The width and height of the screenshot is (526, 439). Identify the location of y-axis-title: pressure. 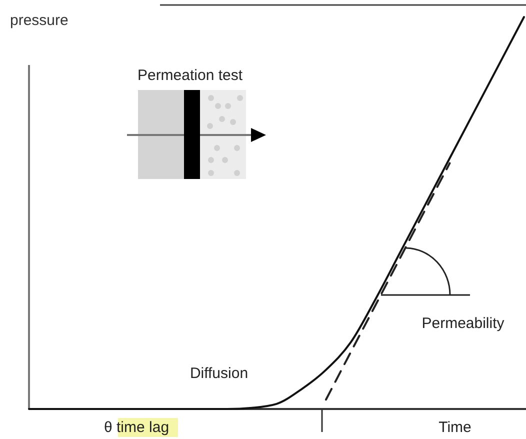
(39, 20).